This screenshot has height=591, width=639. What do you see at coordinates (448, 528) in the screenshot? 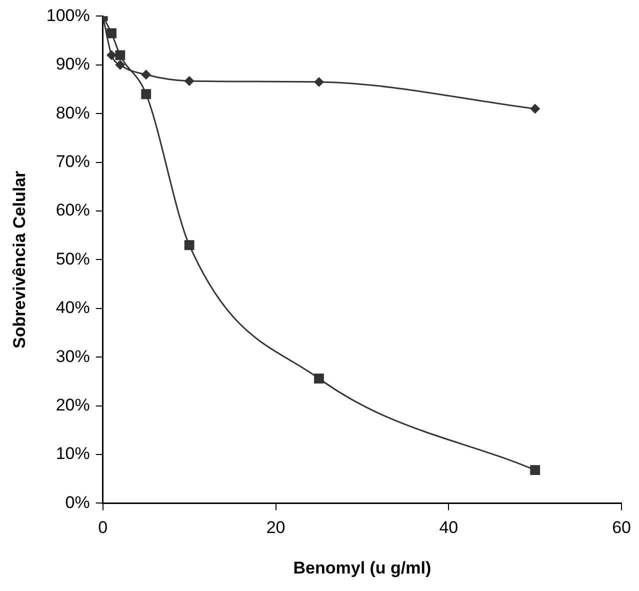
I see `x-tick-label: 40` at bounding box center [448, 528].